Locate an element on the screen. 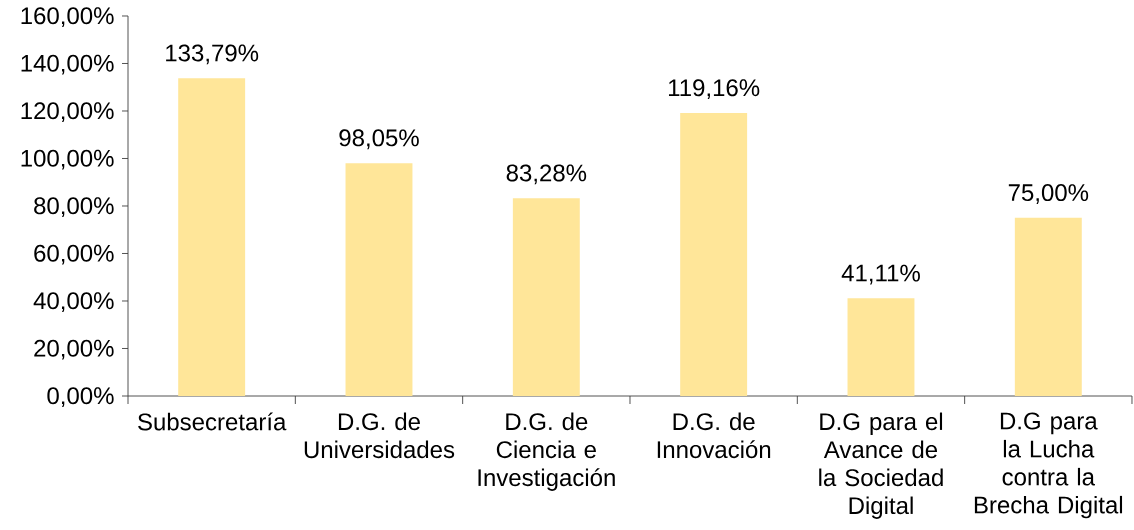 Image resolution: width=1134 pixels, height=530 pixels. data-label: 98,05% is located at coordinates (379, 139).